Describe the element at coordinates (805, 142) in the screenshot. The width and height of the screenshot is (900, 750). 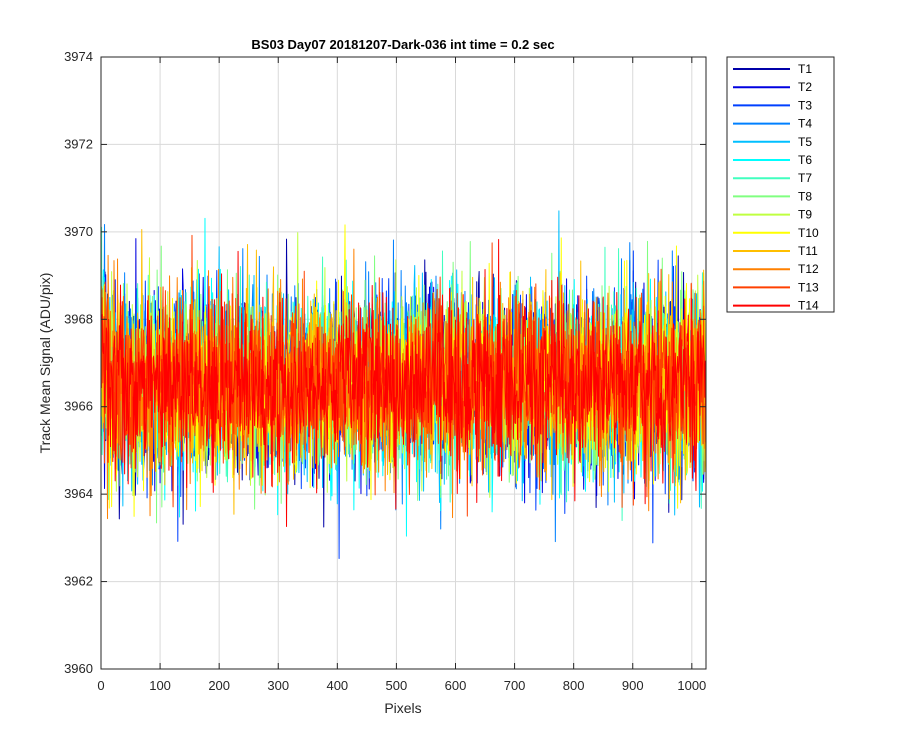
I see `legend-label-t5: T5` at that location.